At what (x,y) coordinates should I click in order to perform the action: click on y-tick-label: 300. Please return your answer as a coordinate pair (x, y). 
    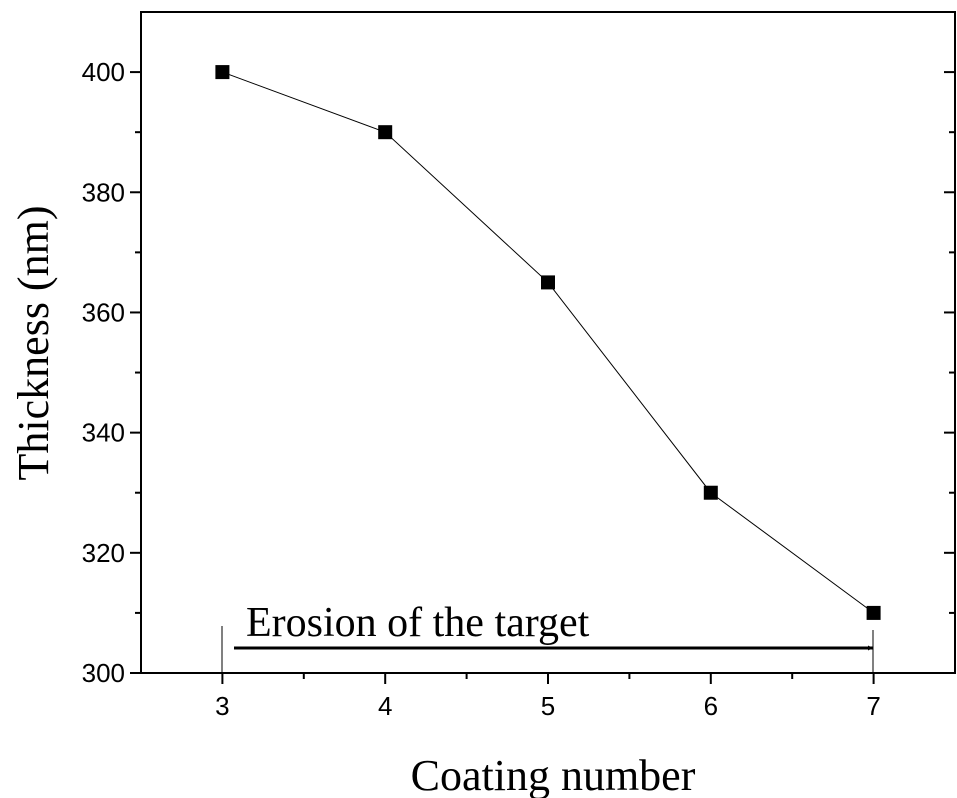
    Looking at the image, I should click on (103, 673).